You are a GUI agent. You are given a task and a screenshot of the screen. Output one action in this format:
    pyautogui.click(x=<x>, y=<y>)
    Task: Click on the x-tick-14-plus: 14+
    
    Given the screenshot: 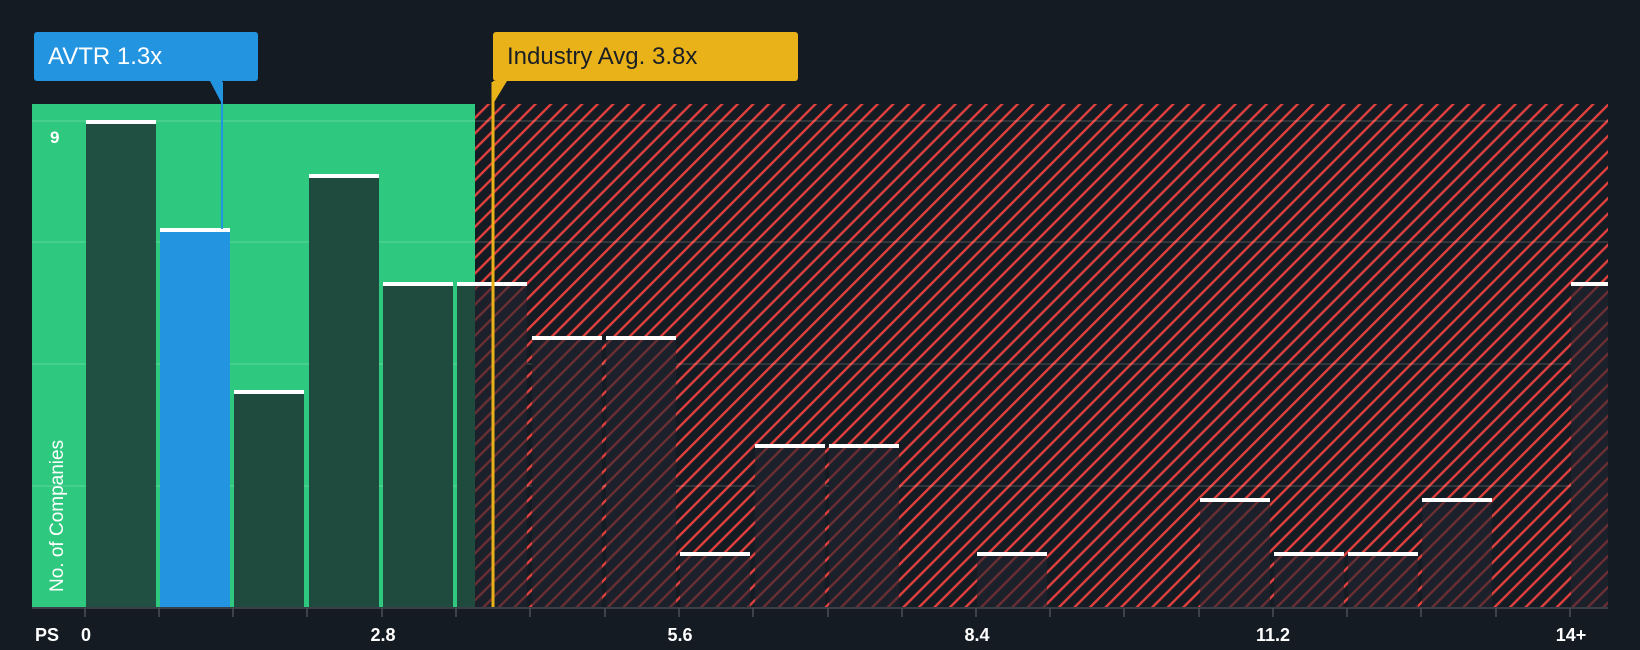 What is the action you would take?
    pyautogui.click(x=1571, y=635)
    